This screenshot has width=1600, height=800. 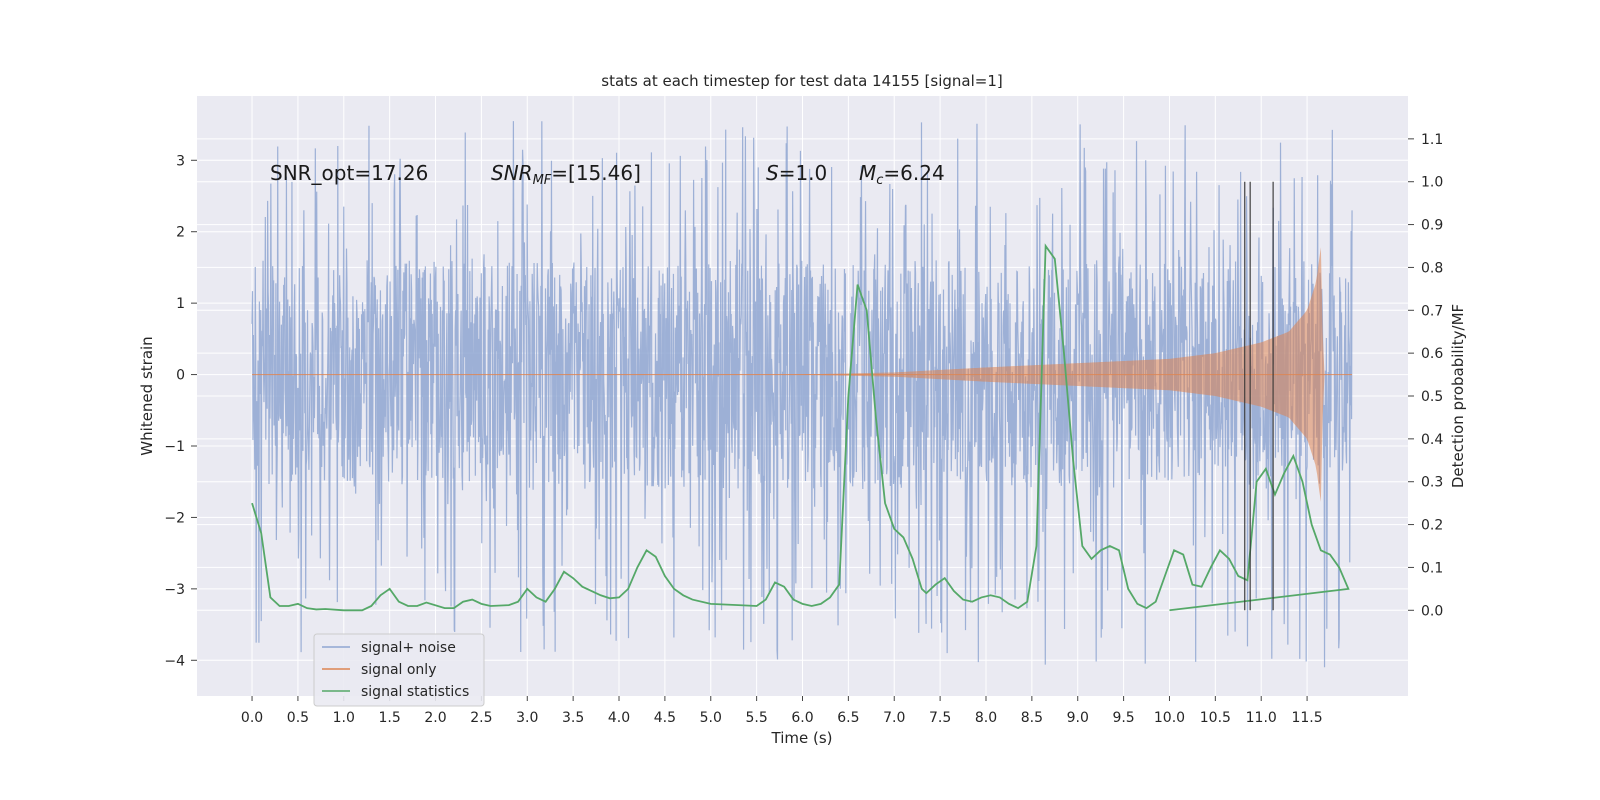 What do you see at coordinates (174, 590) in the screenshot?
I see `y-tick-label-1: −3` at bounding box center [174, 590].